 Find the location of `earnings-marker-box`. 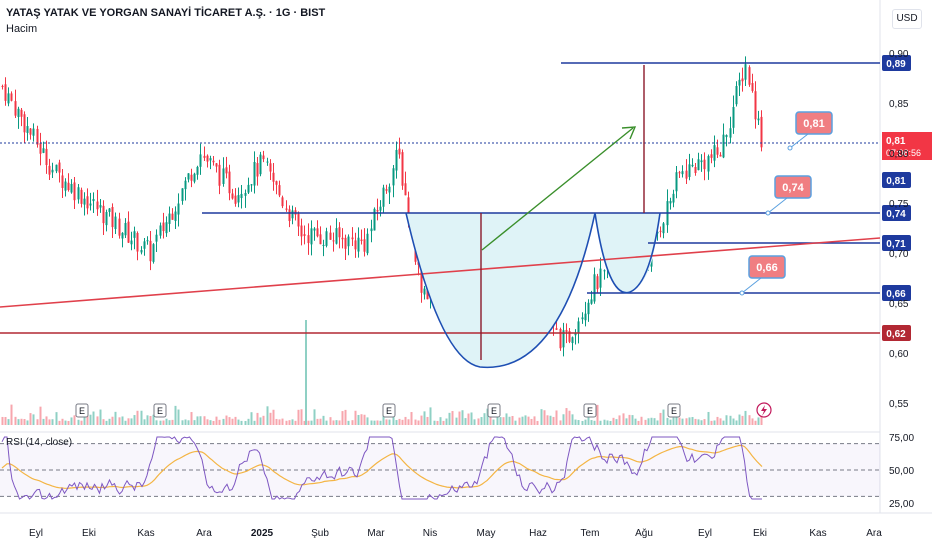

earnings-marker-box is located at coordinates (160, 410).